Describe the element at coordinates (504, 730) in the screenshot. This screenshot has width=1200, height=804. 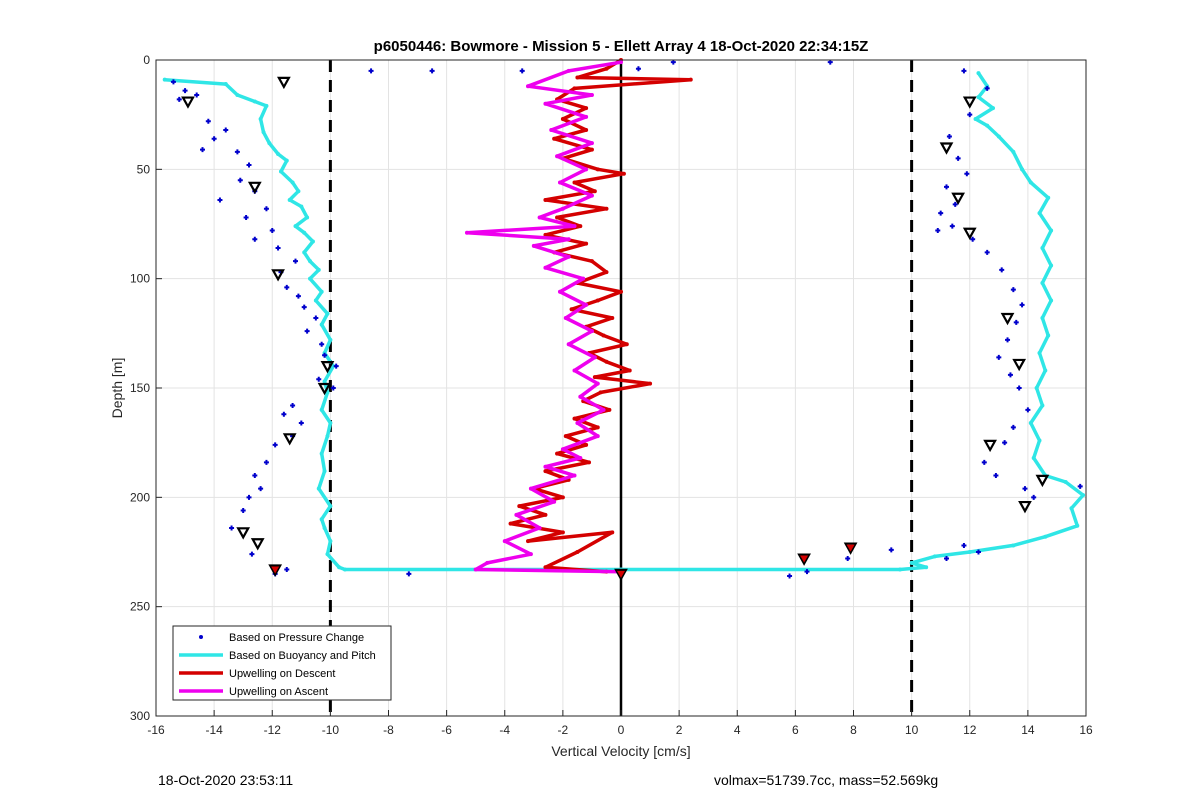
I see `x-tick-label: -4` at that location.